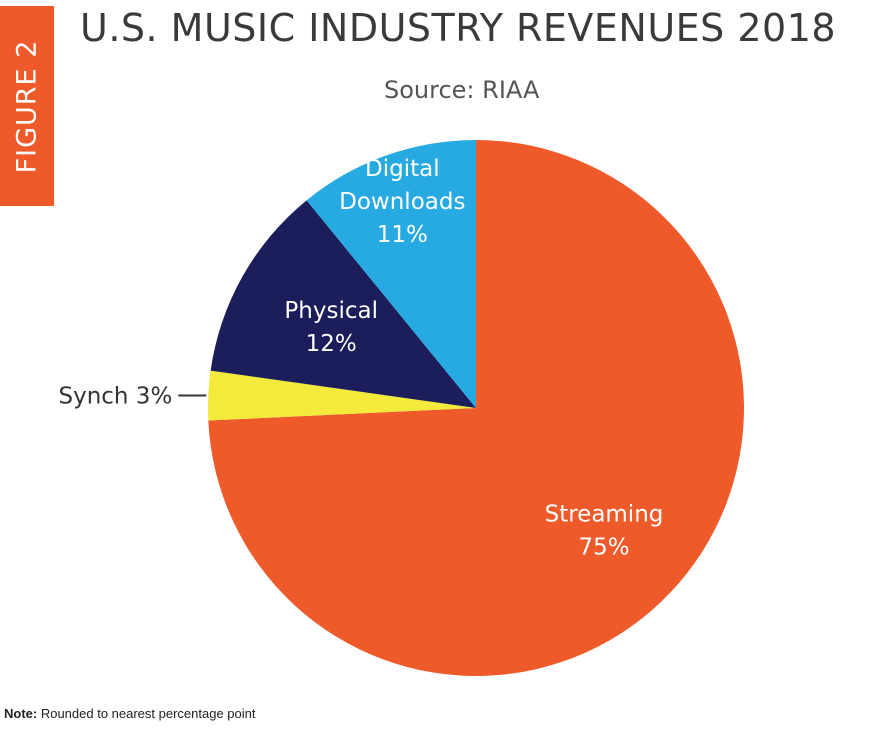  I want to click on label-line: 75%, so click(603, 548).